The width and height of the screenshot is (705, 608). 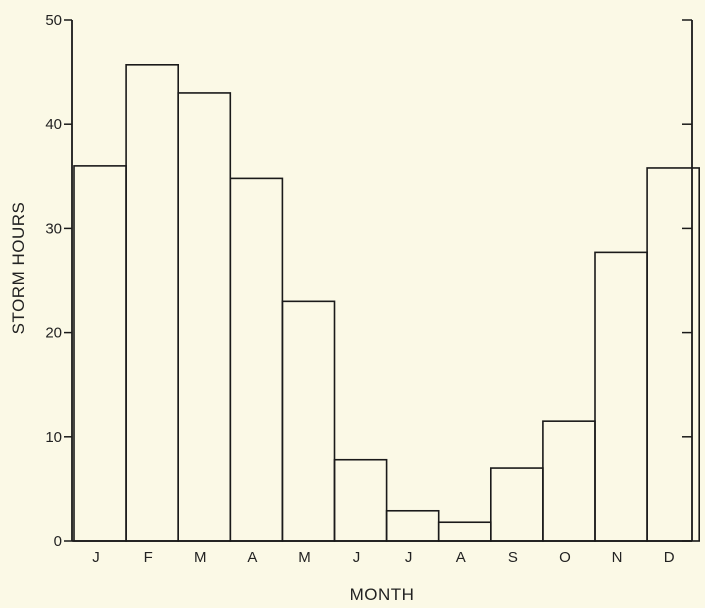 I want to click on x-tick-label-3: M, so click(x=200, y=557).